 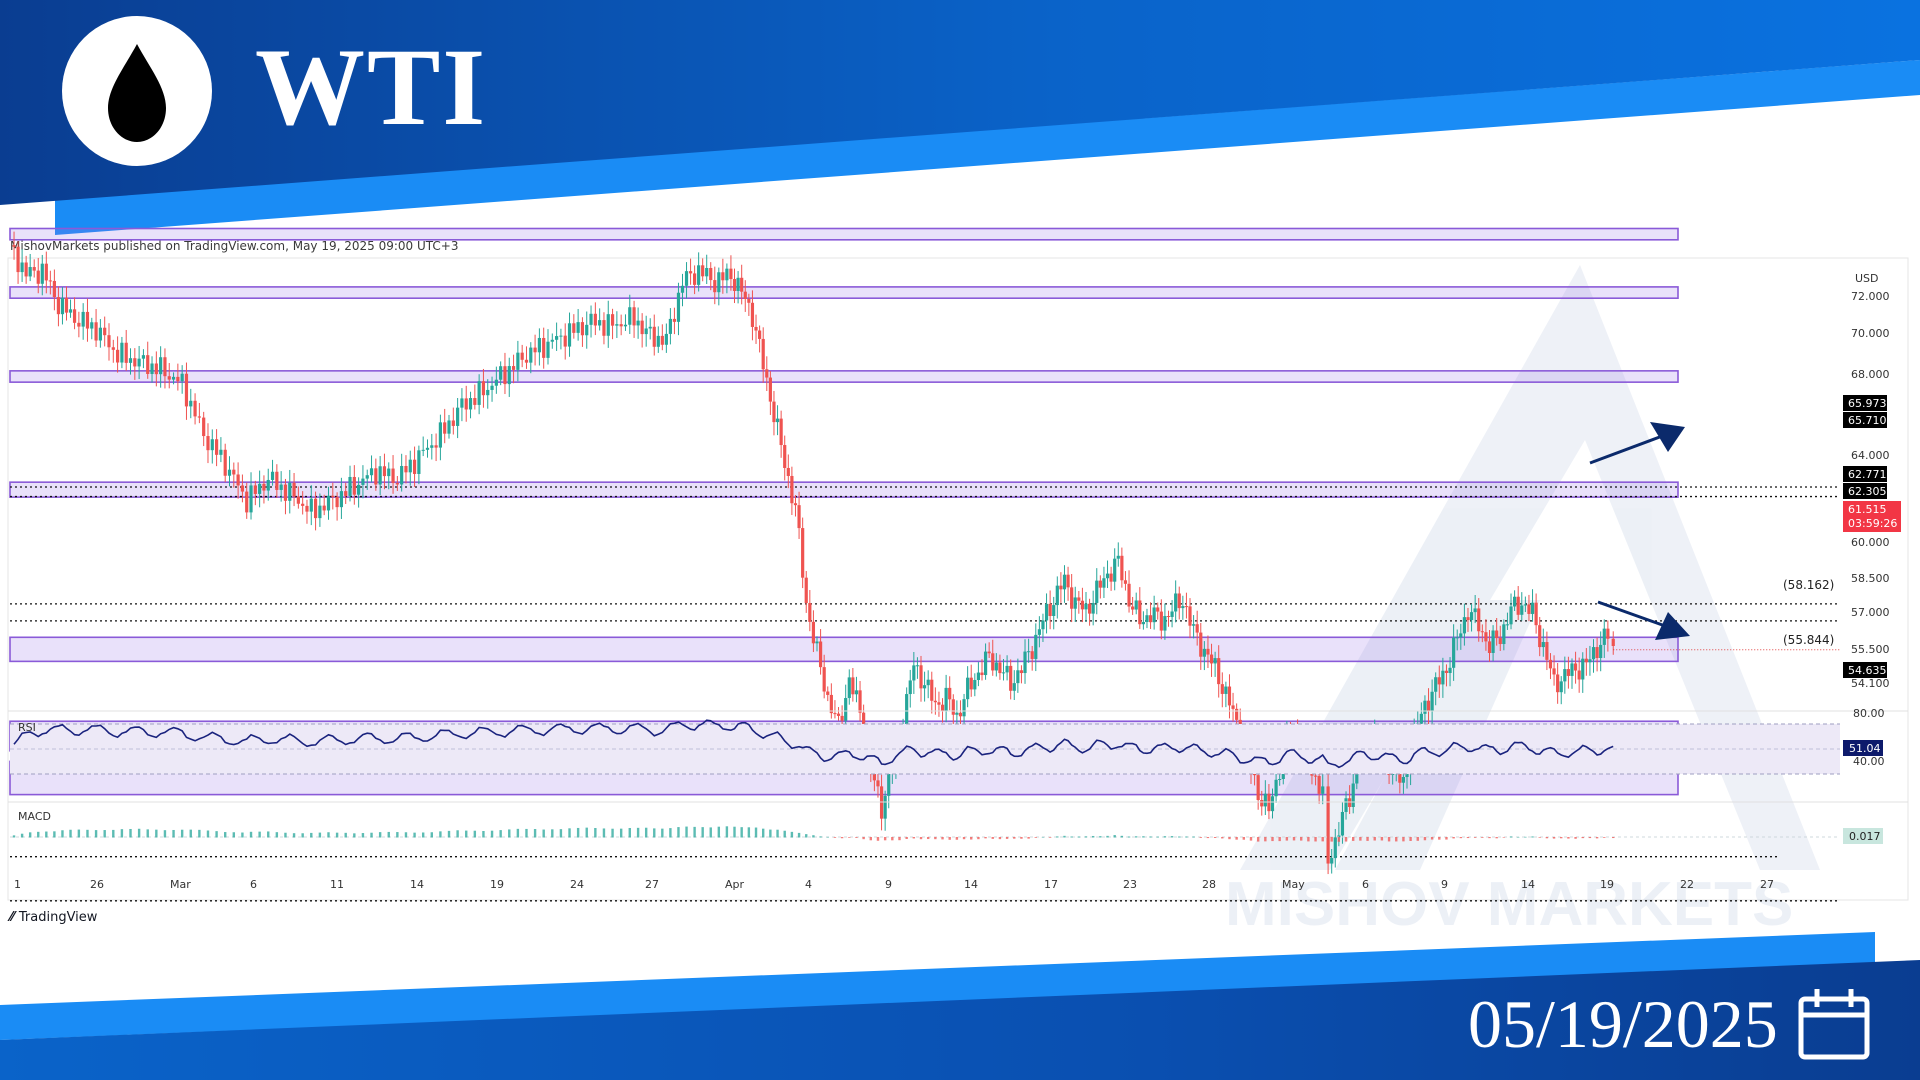 I want to click on calendar-icon, so click(x=1834, y=1024).